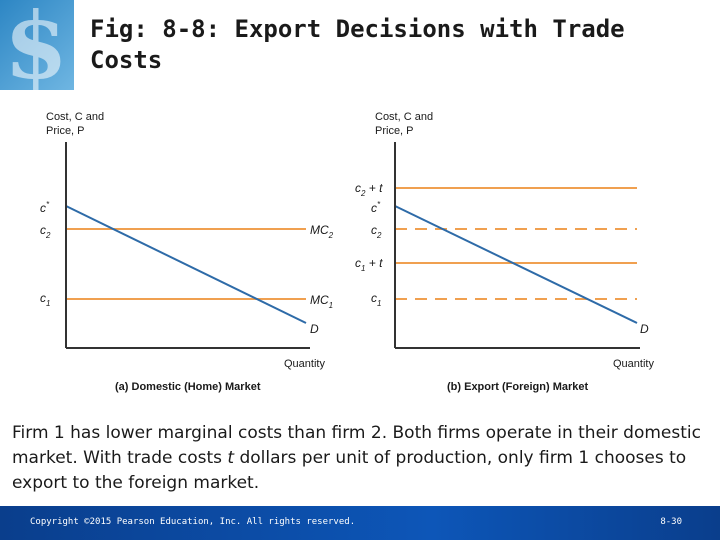  What do you see at coordinates (376, 207) in the screenshot?
I see `panel-b-tick-c-star: c*` at bounding box center [376, 207].